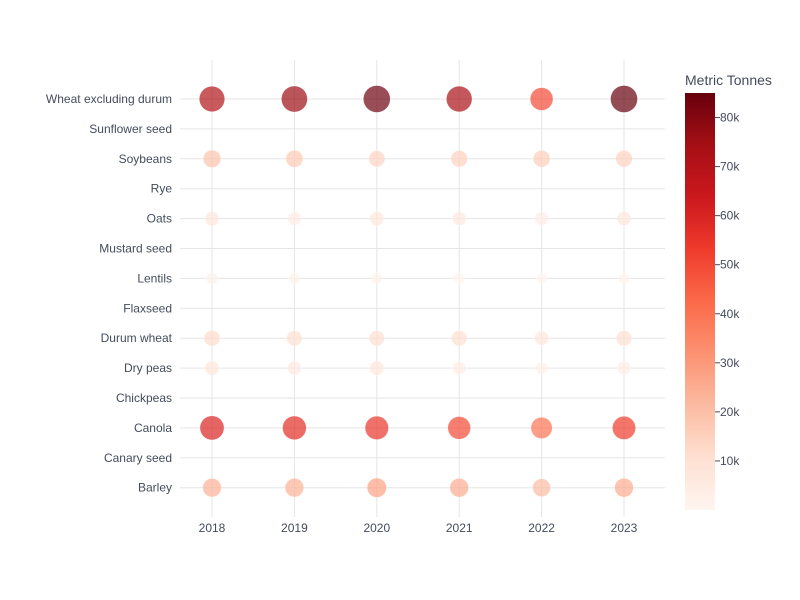 The width and height of the screenshot is (800, 600). Describe the element at coordinates (148, 368) in the screenshot. I see `y-tick-label: Dry peas` at that location.